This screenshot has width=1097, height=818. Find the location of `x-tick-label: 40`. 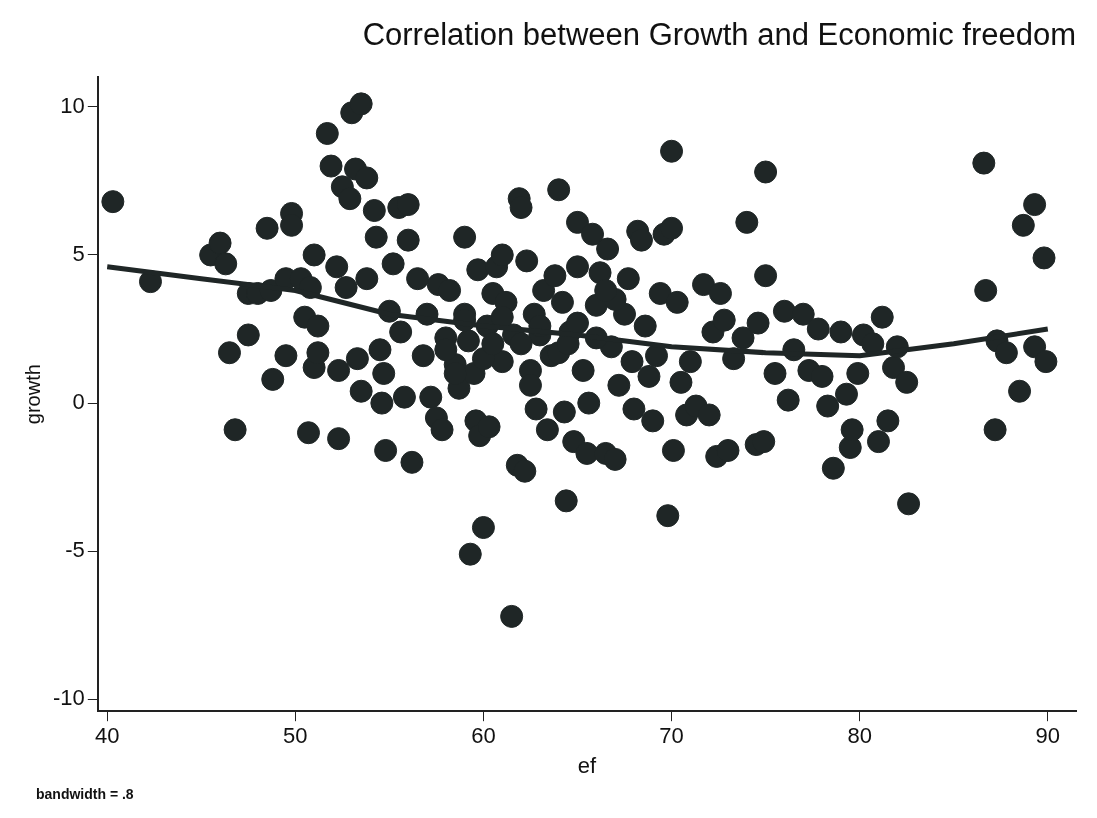

x-tick-label: 40 is located at coordinates (107, 736).